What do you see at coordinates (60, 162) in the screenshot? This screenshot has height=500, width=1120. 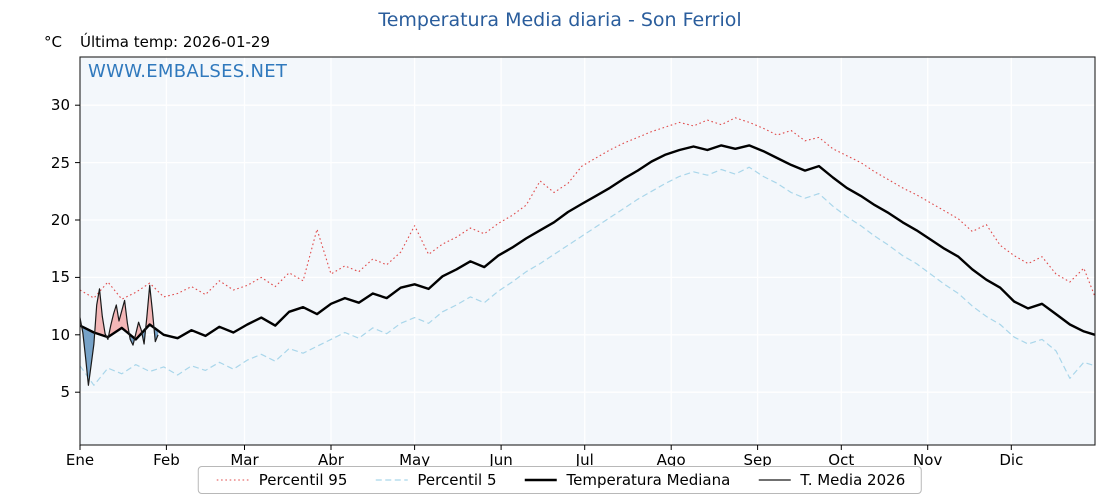 I see `y-tick-label: 25` at bounding box center [60, 162].